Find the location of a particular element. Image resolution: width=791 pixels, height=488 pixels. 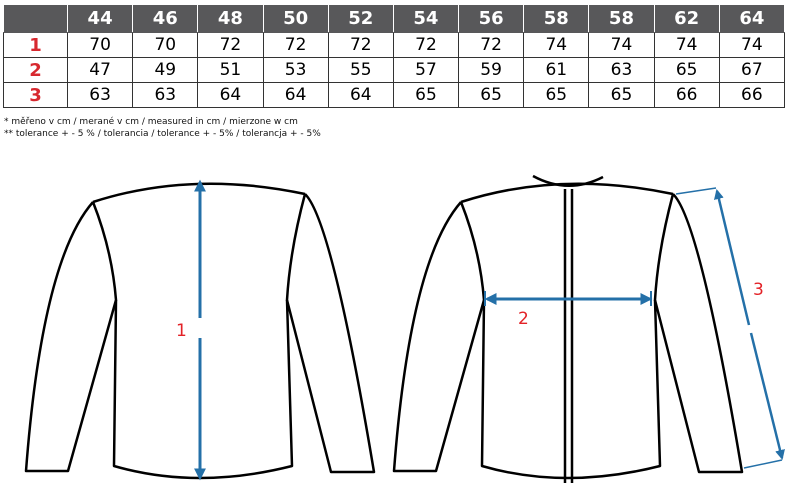

table-row: 1 70 70 72 72 72 72 72 74 74 74 74 is located at coordinates (394, 45).